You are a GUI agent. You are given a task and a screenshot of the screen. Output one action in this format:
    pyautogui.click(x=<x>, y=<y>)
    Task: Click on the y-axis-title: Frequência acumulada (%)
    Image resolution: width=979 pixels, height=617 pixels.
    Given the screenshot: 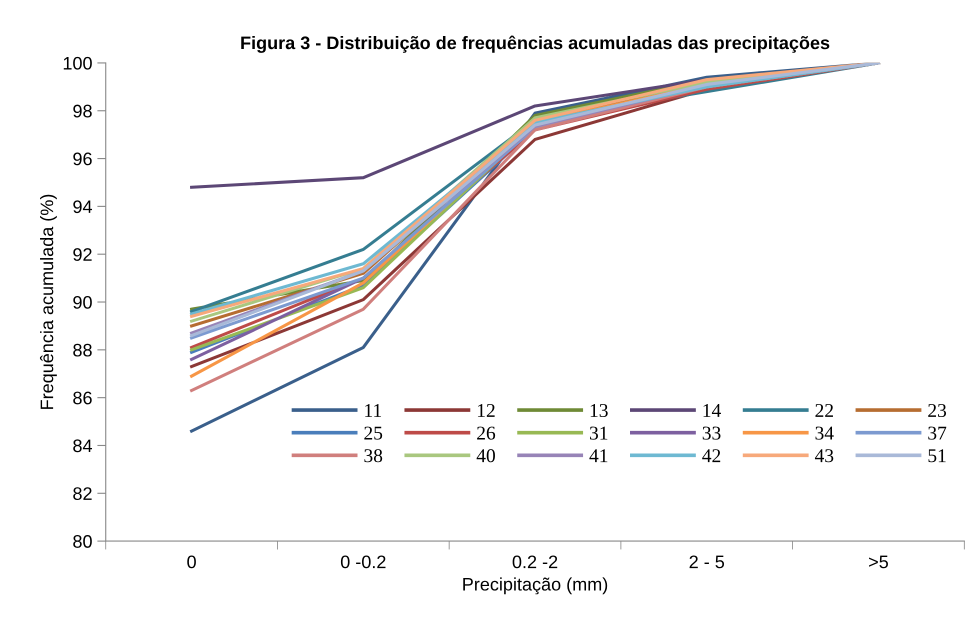 What is the action you would take?
    pyautogui.click(x=48, y=301)
    